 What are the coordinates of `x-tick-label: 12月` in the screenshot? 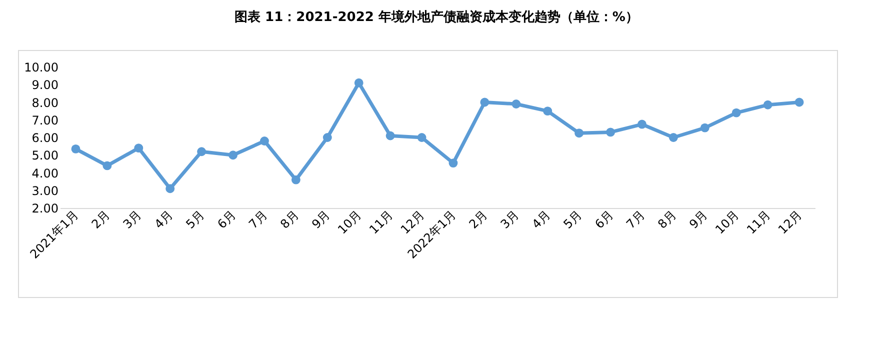 It's located at (790, 222).